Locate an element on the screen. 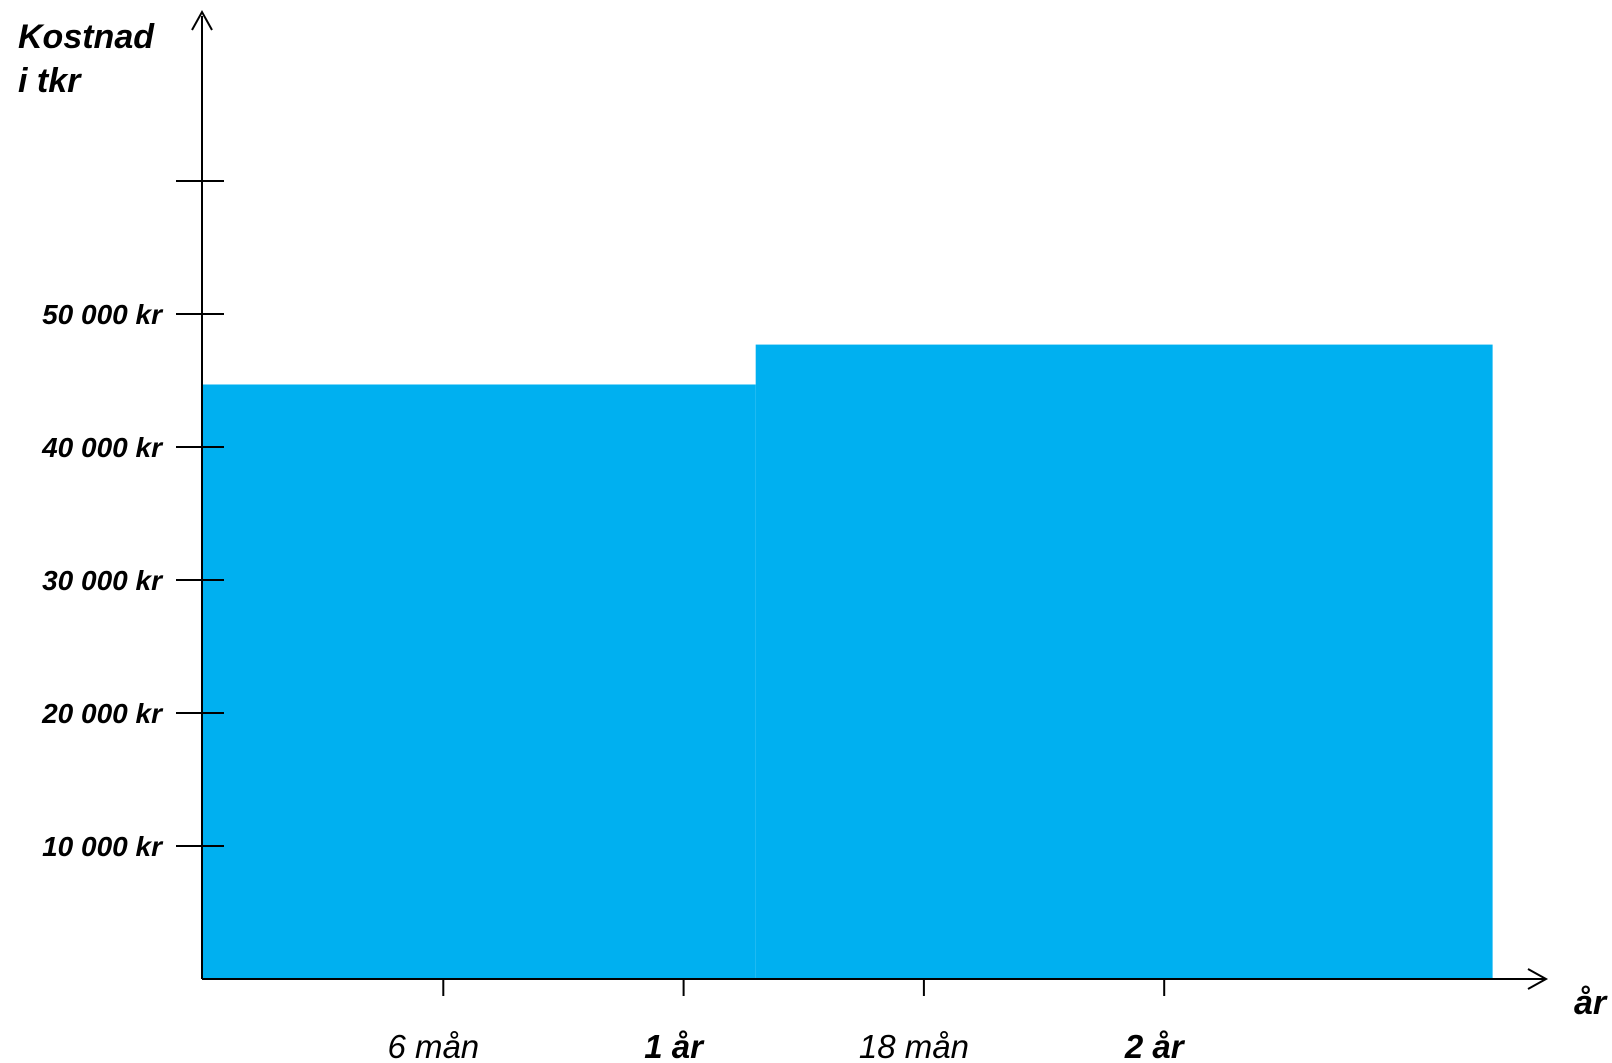 This screenshot has width=1612, height=1063. y-tick-label: 40 000 kr is located at coordinates (102, 447).